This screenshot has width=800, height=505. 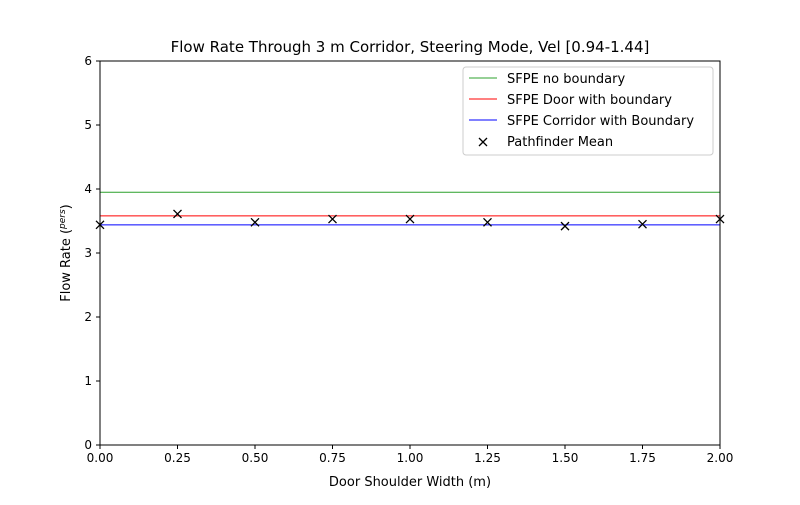 I want to click on x-tick-label: 2.00, so click(x=720, y=458).